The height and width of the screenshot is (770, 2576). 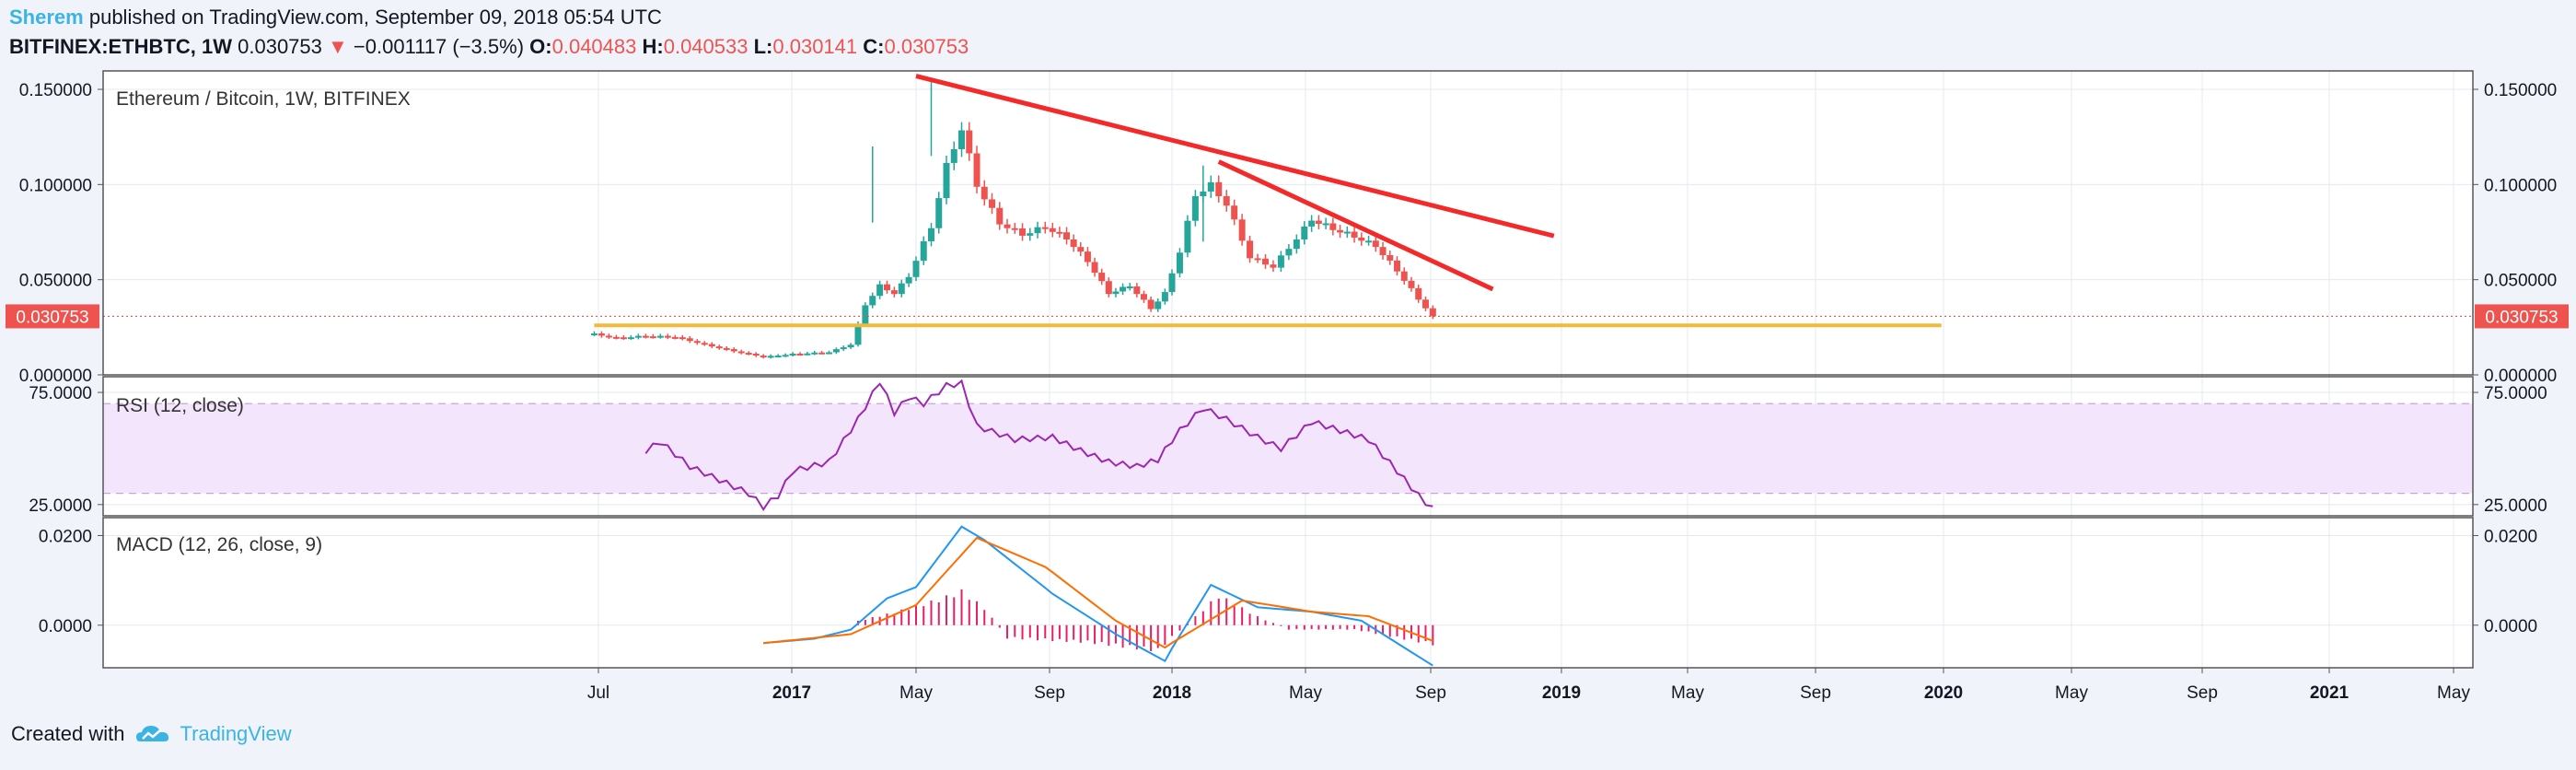 What do you see at coordinates (653, 46) in the screenshot?
I see `high-label: H:` at bounding box center [653, 46].